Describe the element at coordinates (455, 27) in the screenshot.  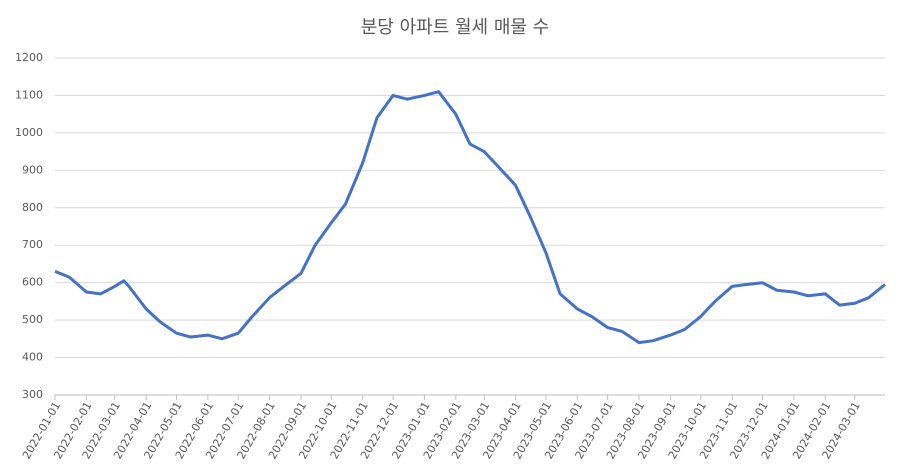
I see `chart-title: 분당 아파트 월세 매물 수` at that location.